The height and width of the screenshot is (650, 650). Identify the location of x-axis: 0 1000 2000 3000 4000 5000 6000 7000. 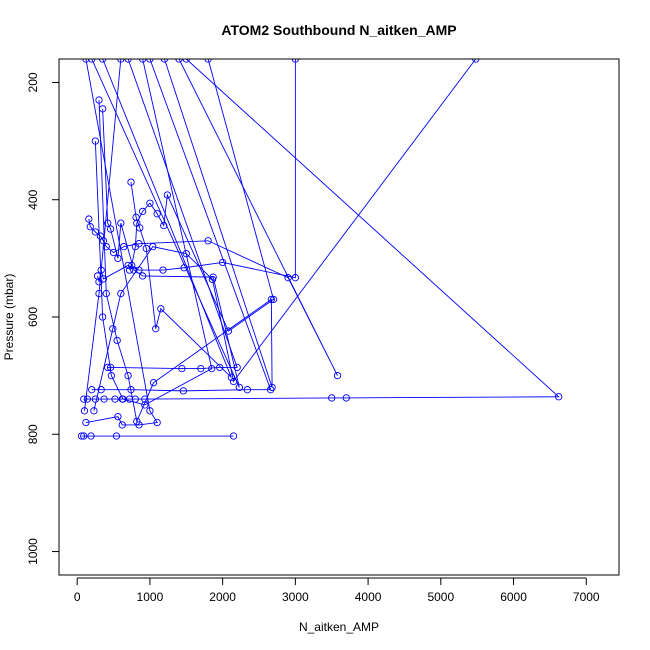
(337, 590).